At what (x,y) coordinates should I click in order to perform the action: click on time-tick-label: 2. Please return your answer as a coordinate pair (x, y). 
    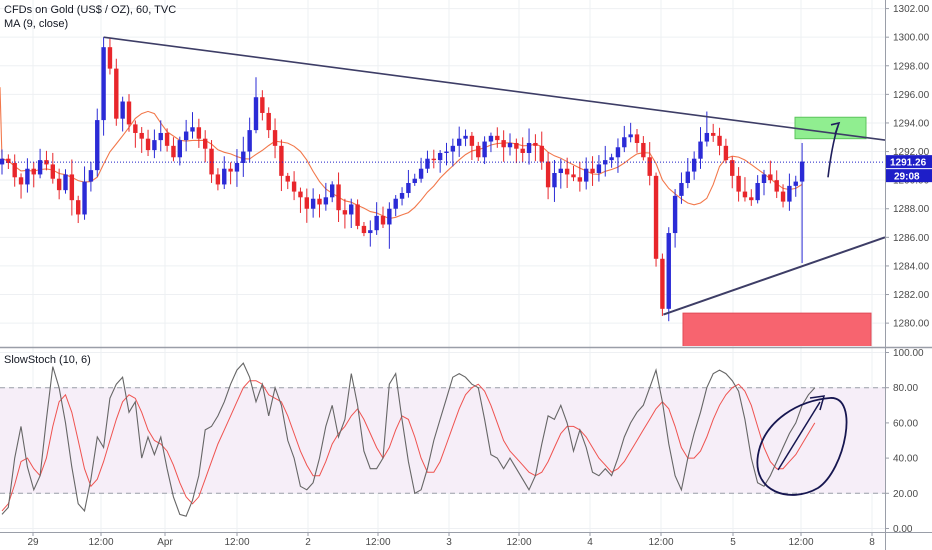
    Looking at the image, I should click on (308, 542).